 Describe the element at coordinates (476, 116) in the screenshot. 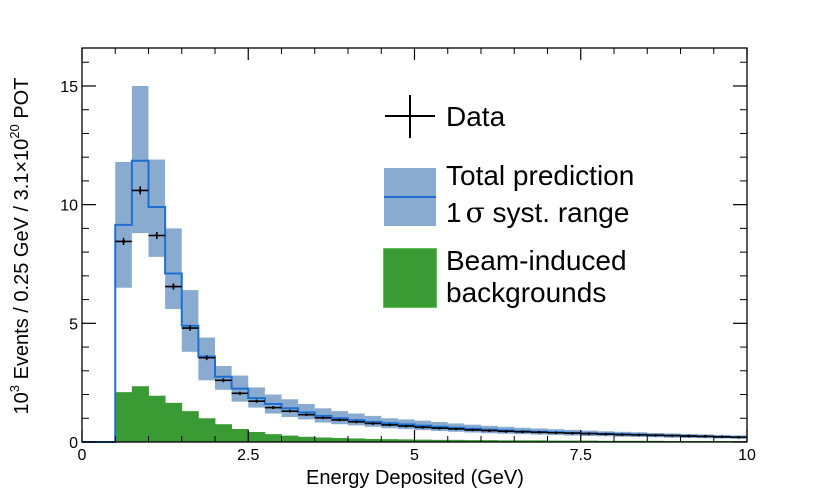

I see `legend-data-label: Data` at that location.